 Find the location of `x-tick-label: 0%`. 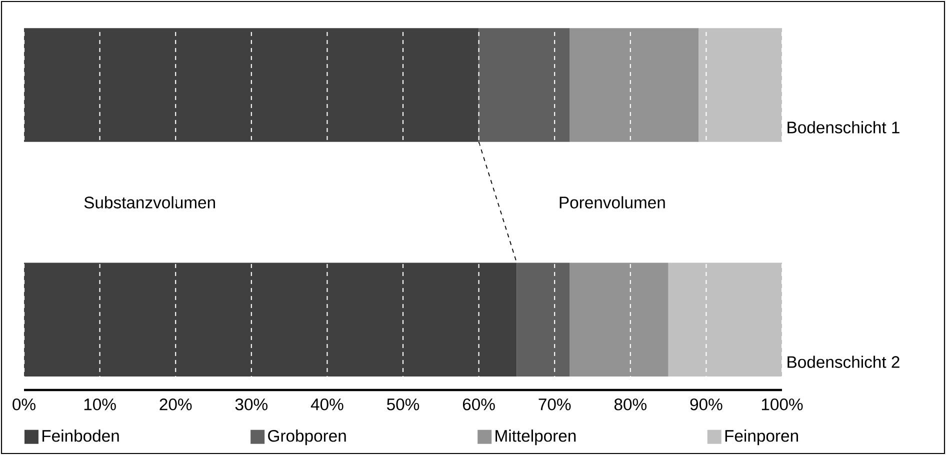

x-tick-label: 0% is located at coordinates (24, 404).